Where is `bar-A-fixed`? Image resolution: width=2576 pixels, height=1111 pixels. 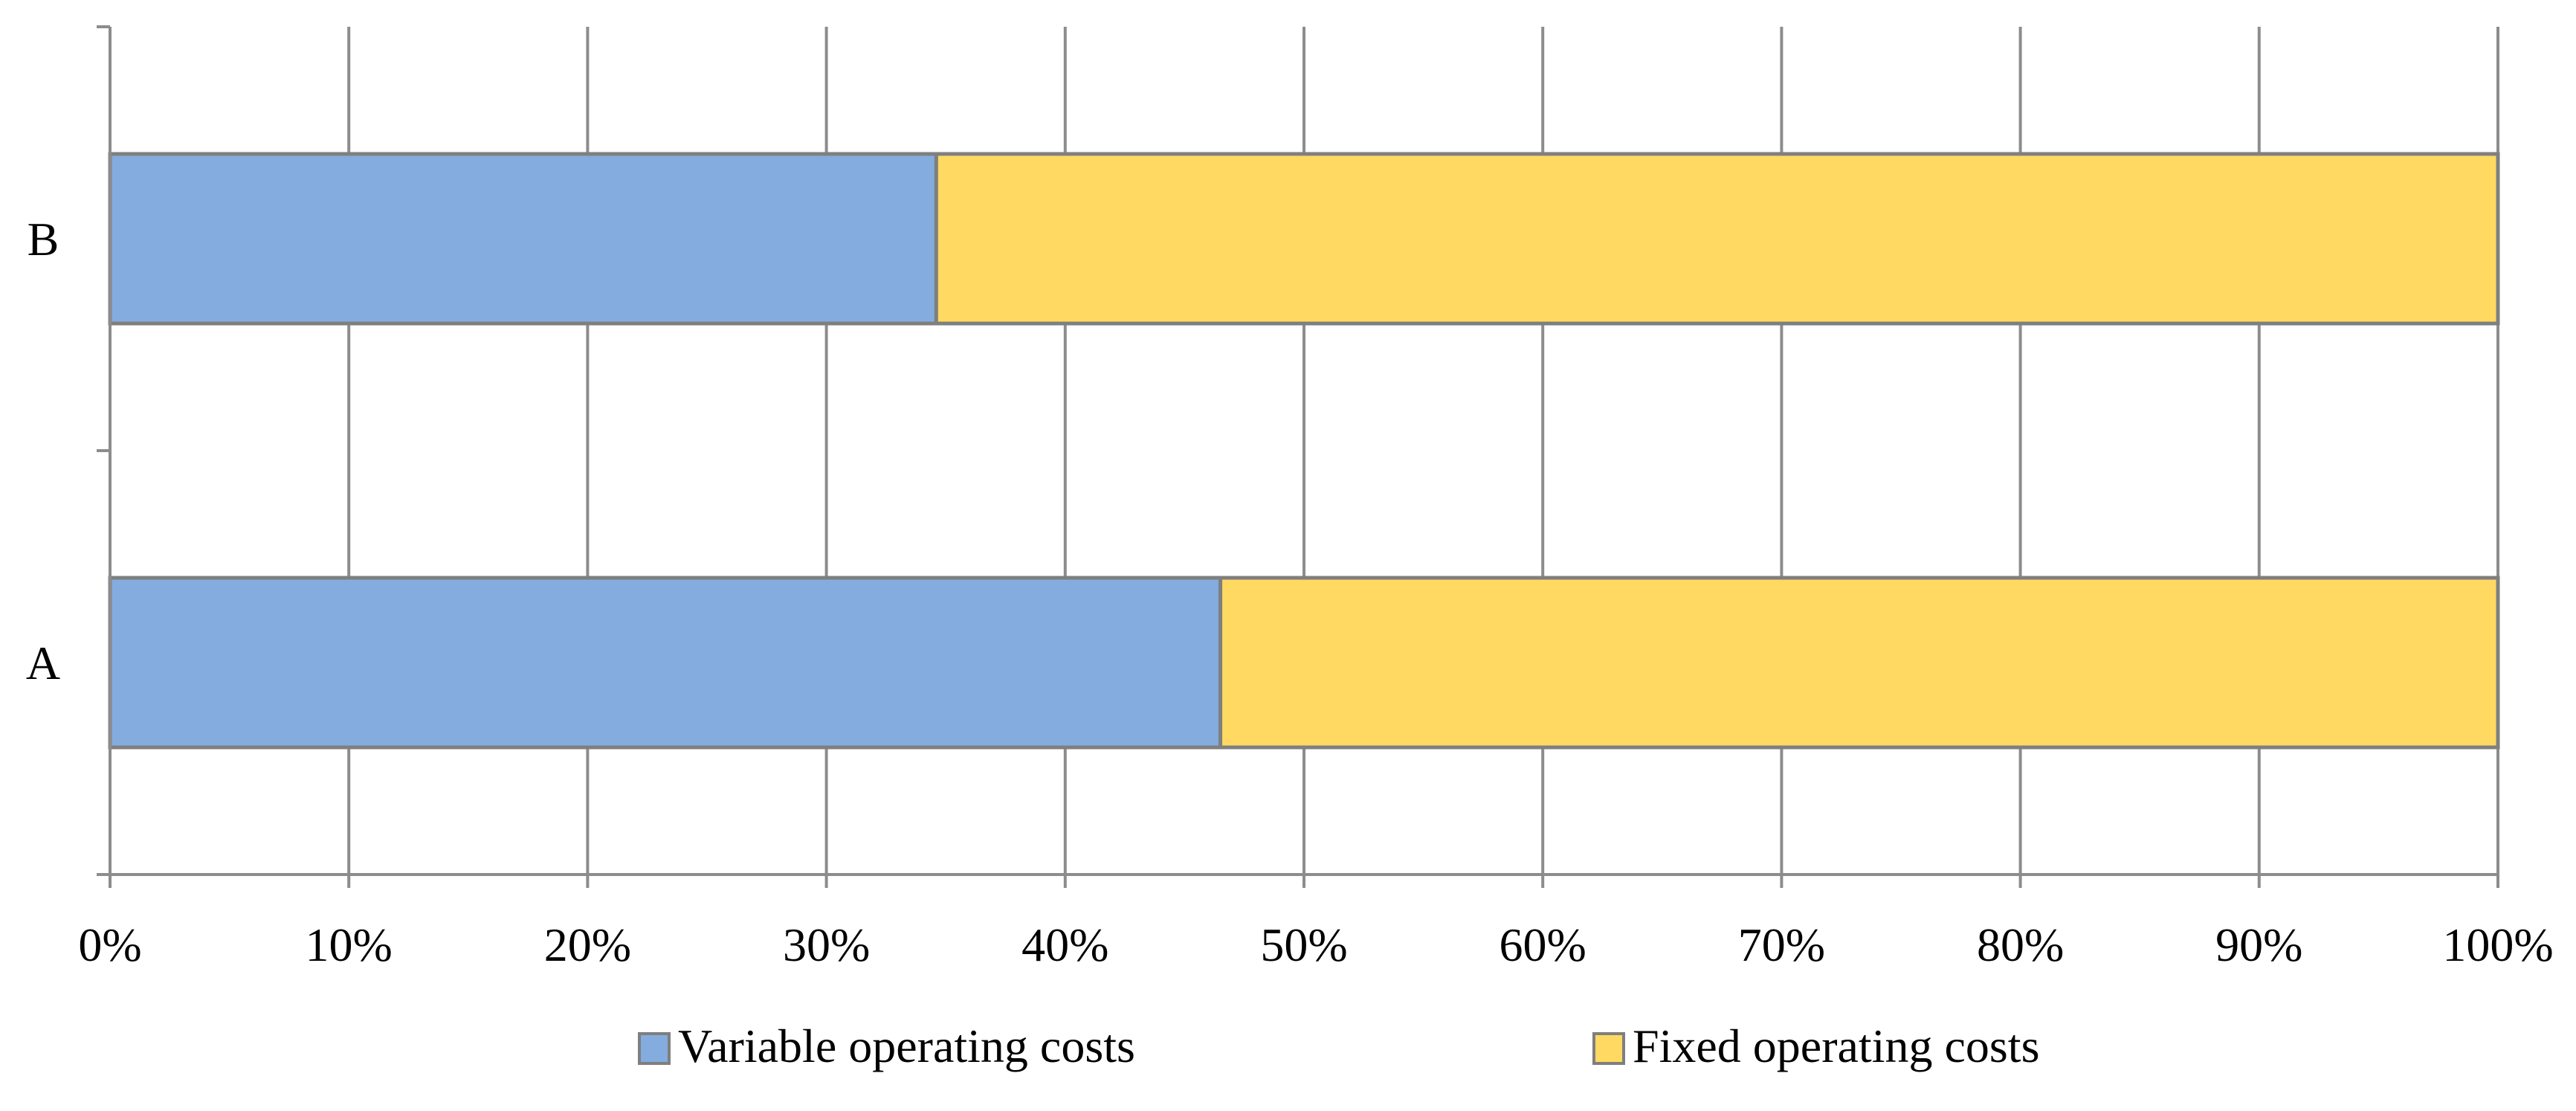
bar-A-fixed is located at coordinates (1859, 663).